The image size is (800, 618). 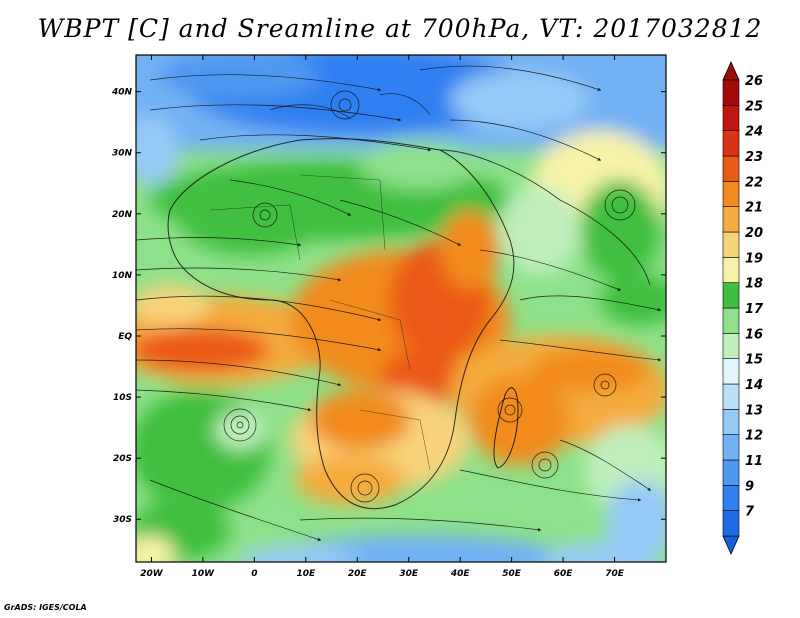 I want to click on colorbar-label: 26, so click(x=754, y=81).